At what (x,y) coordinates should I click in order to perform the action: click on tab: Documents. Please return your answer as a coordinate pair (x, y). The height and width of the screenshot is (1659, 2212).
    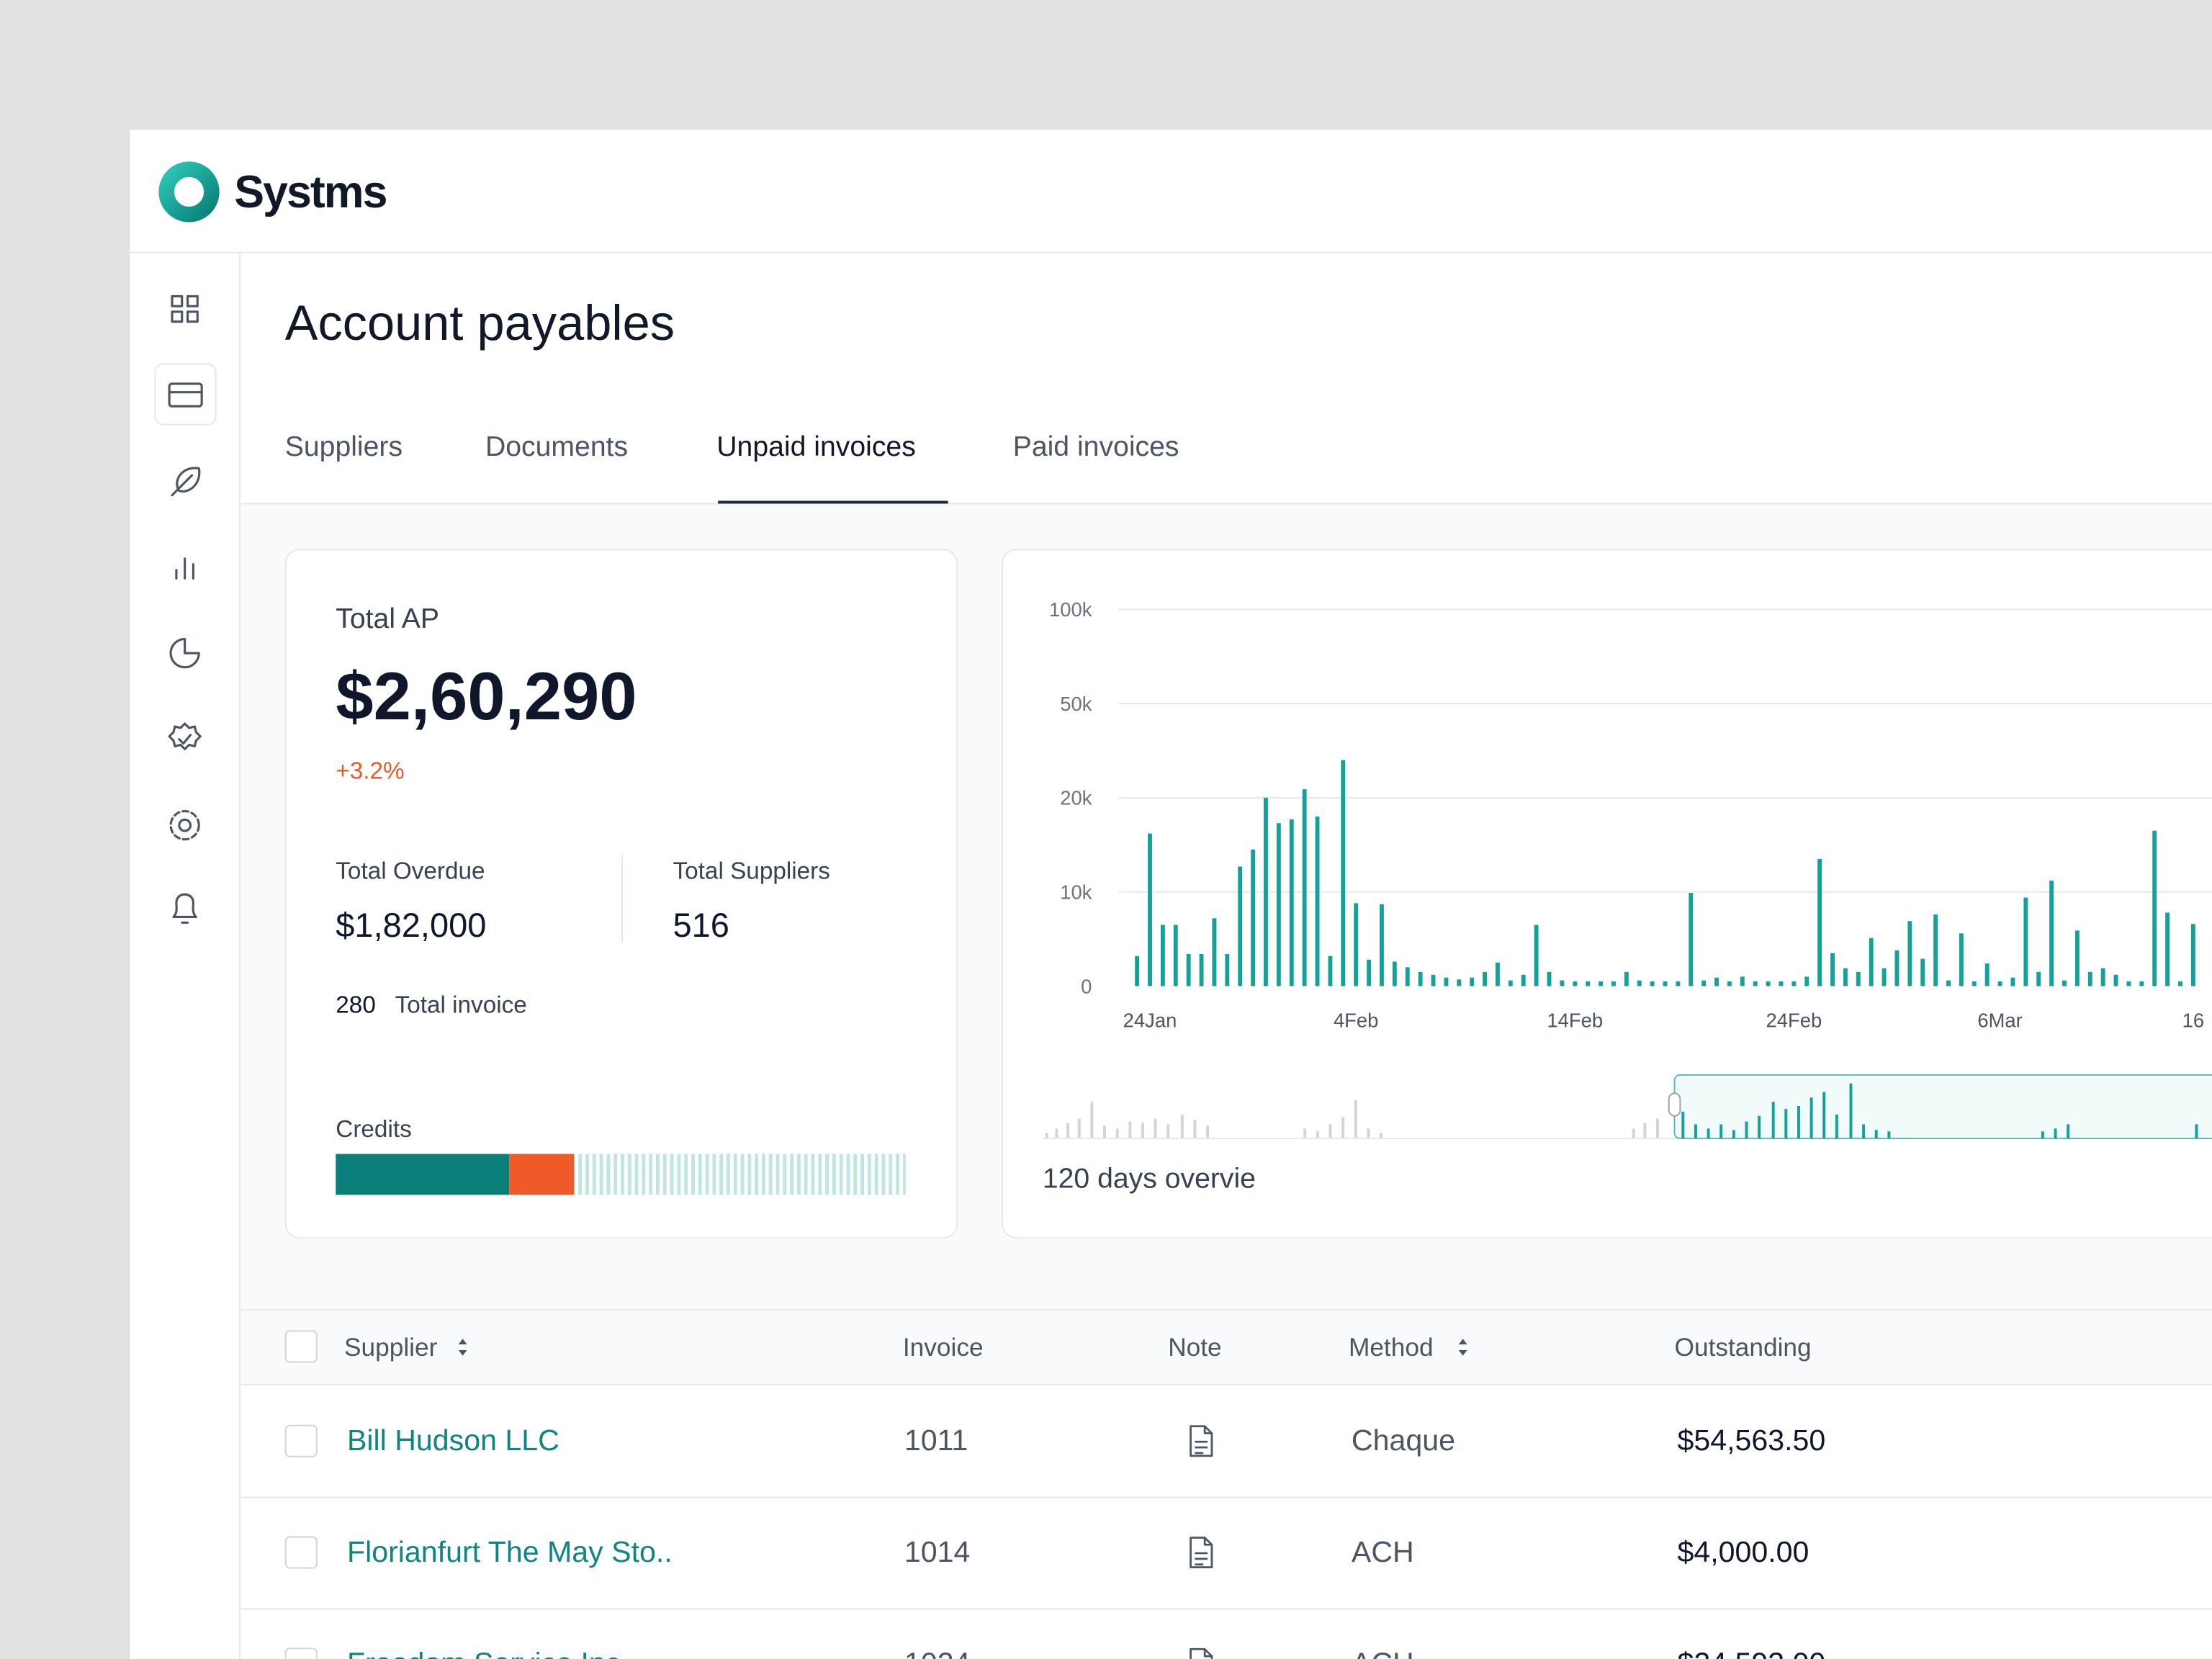
    Looking at the image, I should click on (556, 447).